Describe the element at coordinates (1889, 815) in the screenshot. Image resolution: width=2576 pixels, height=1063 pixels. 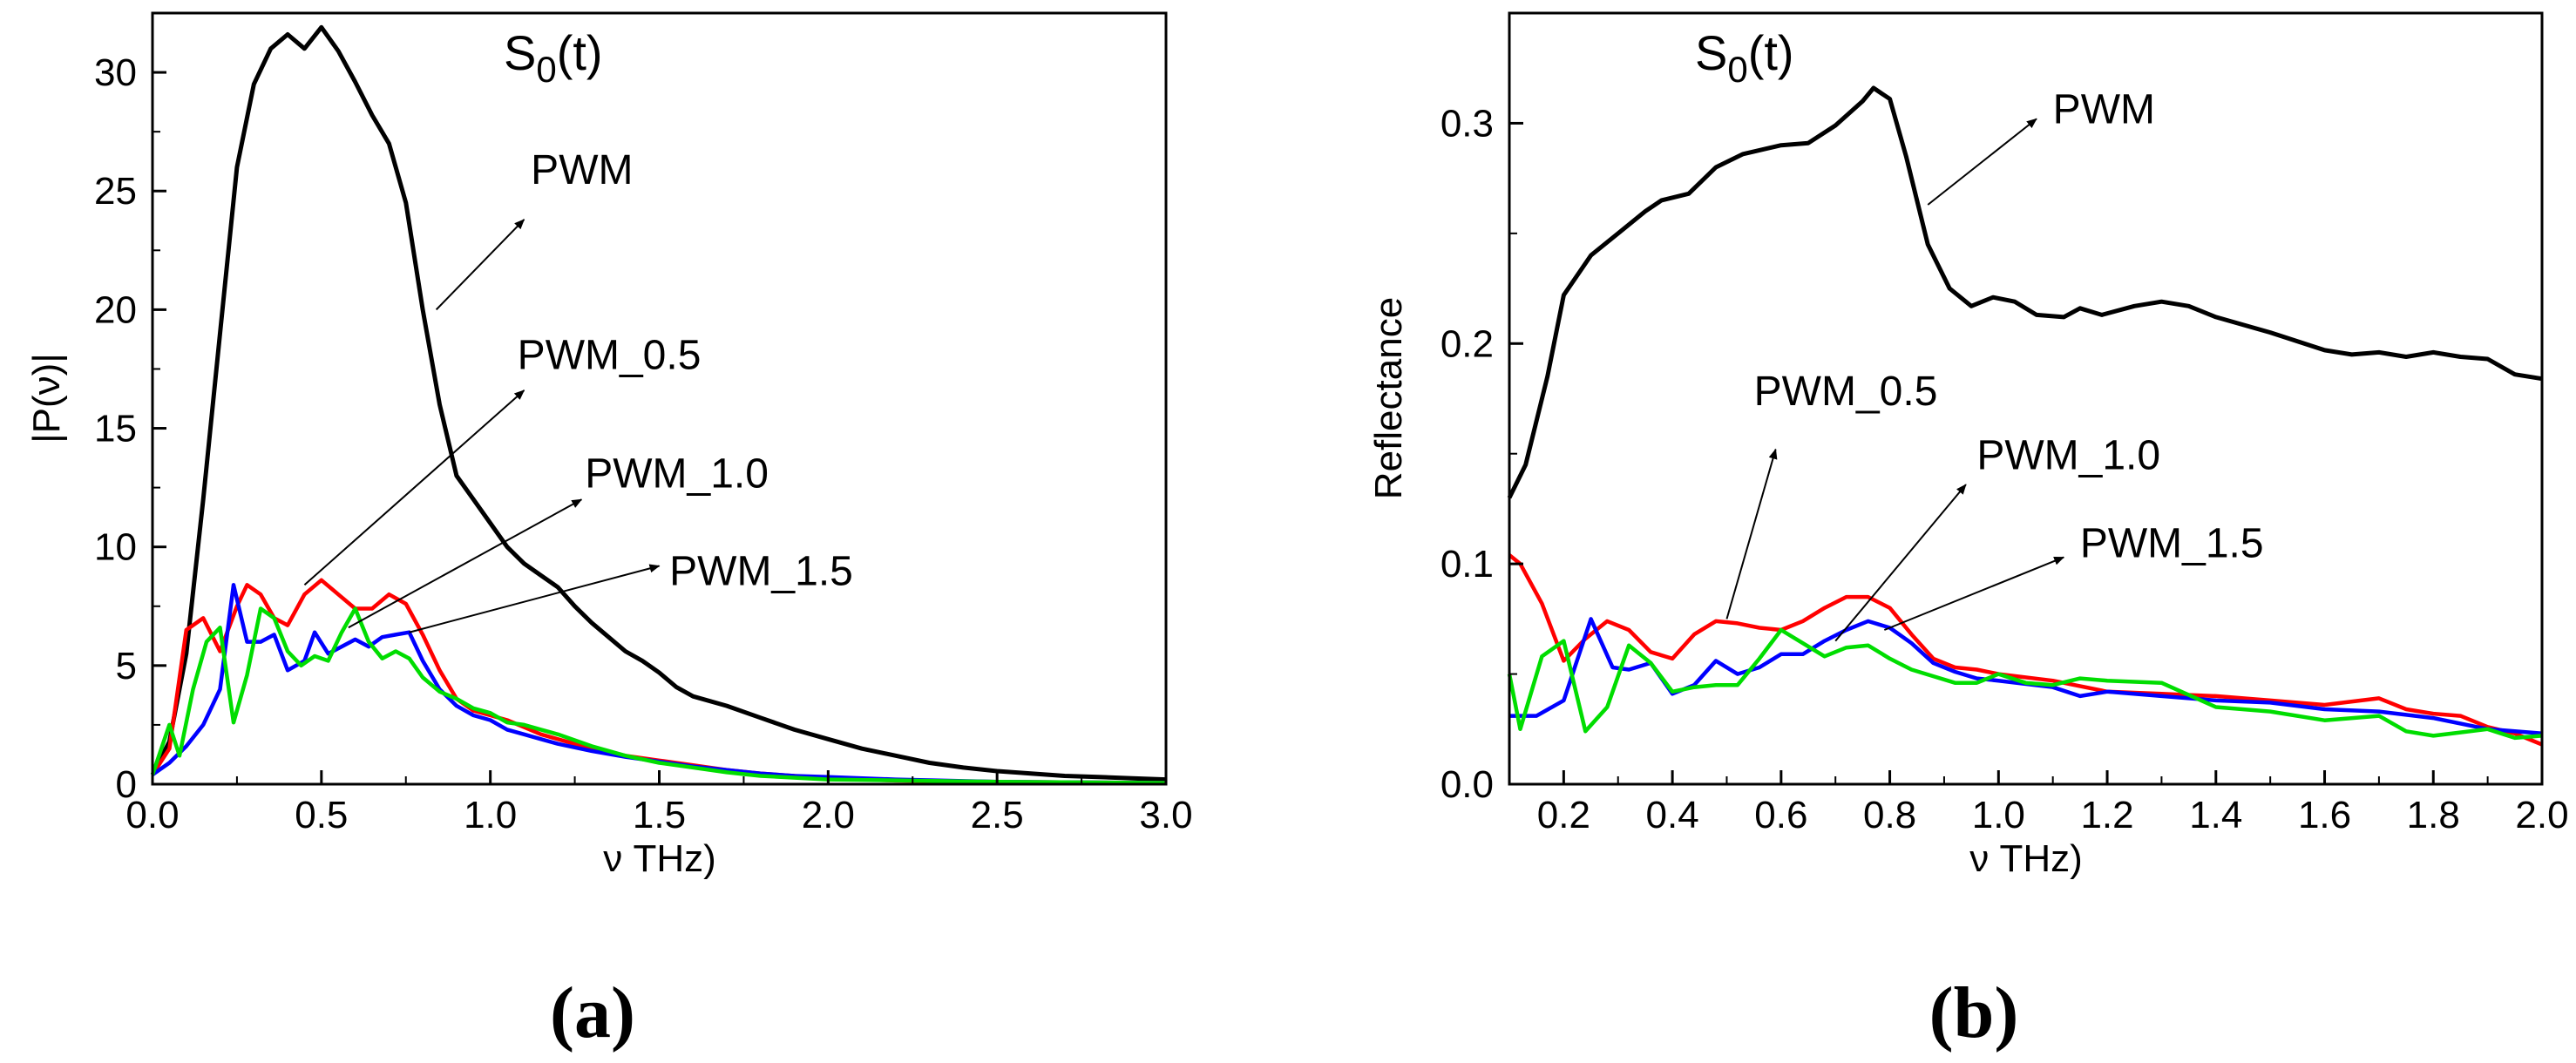
I see `x-tick-label-b-3: 0.8` at that location.